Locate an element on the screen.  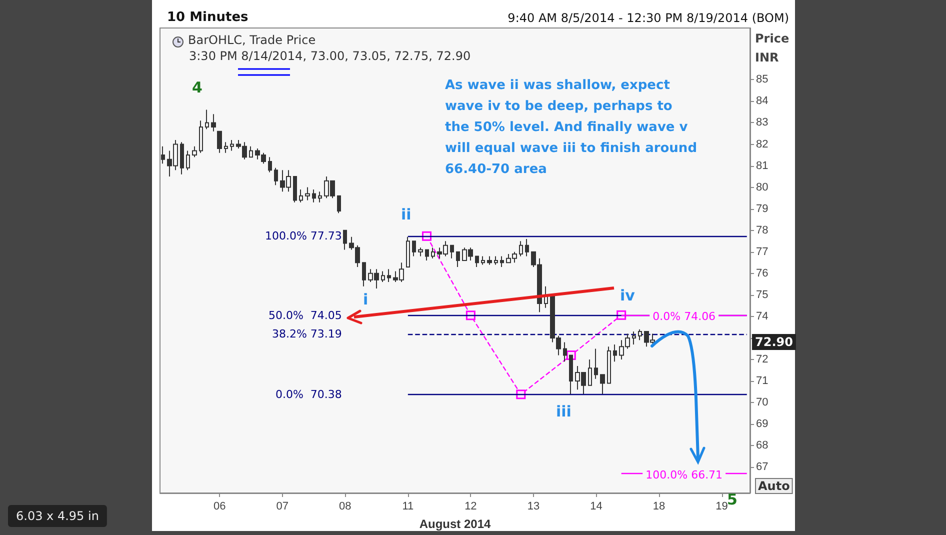
ref-line-label: 100.0% 66.71 is located at coordinates (684, 475).